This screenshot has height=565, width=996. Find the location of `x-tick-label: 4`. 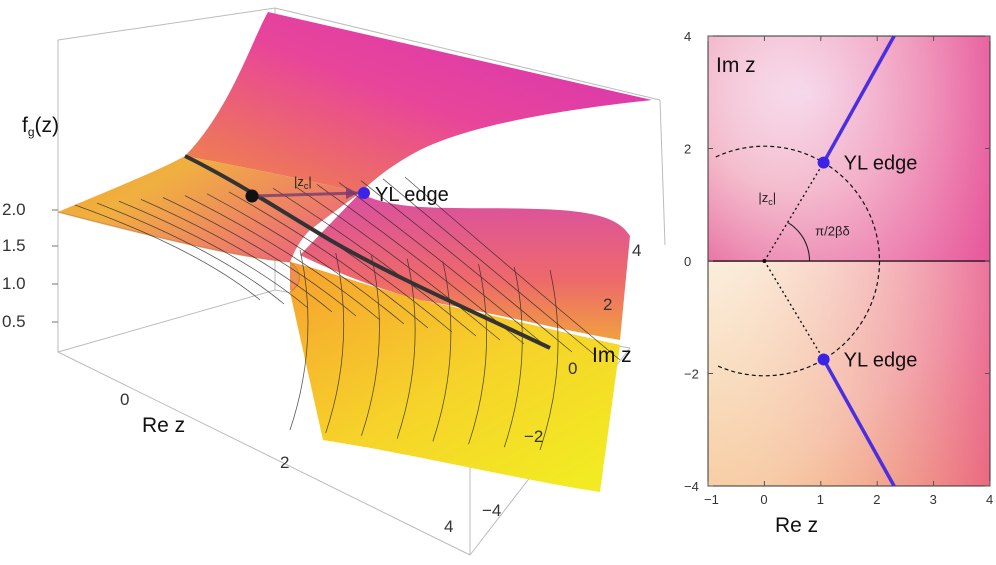

x-tick-label: 4 is located at coordinates (989, 499).